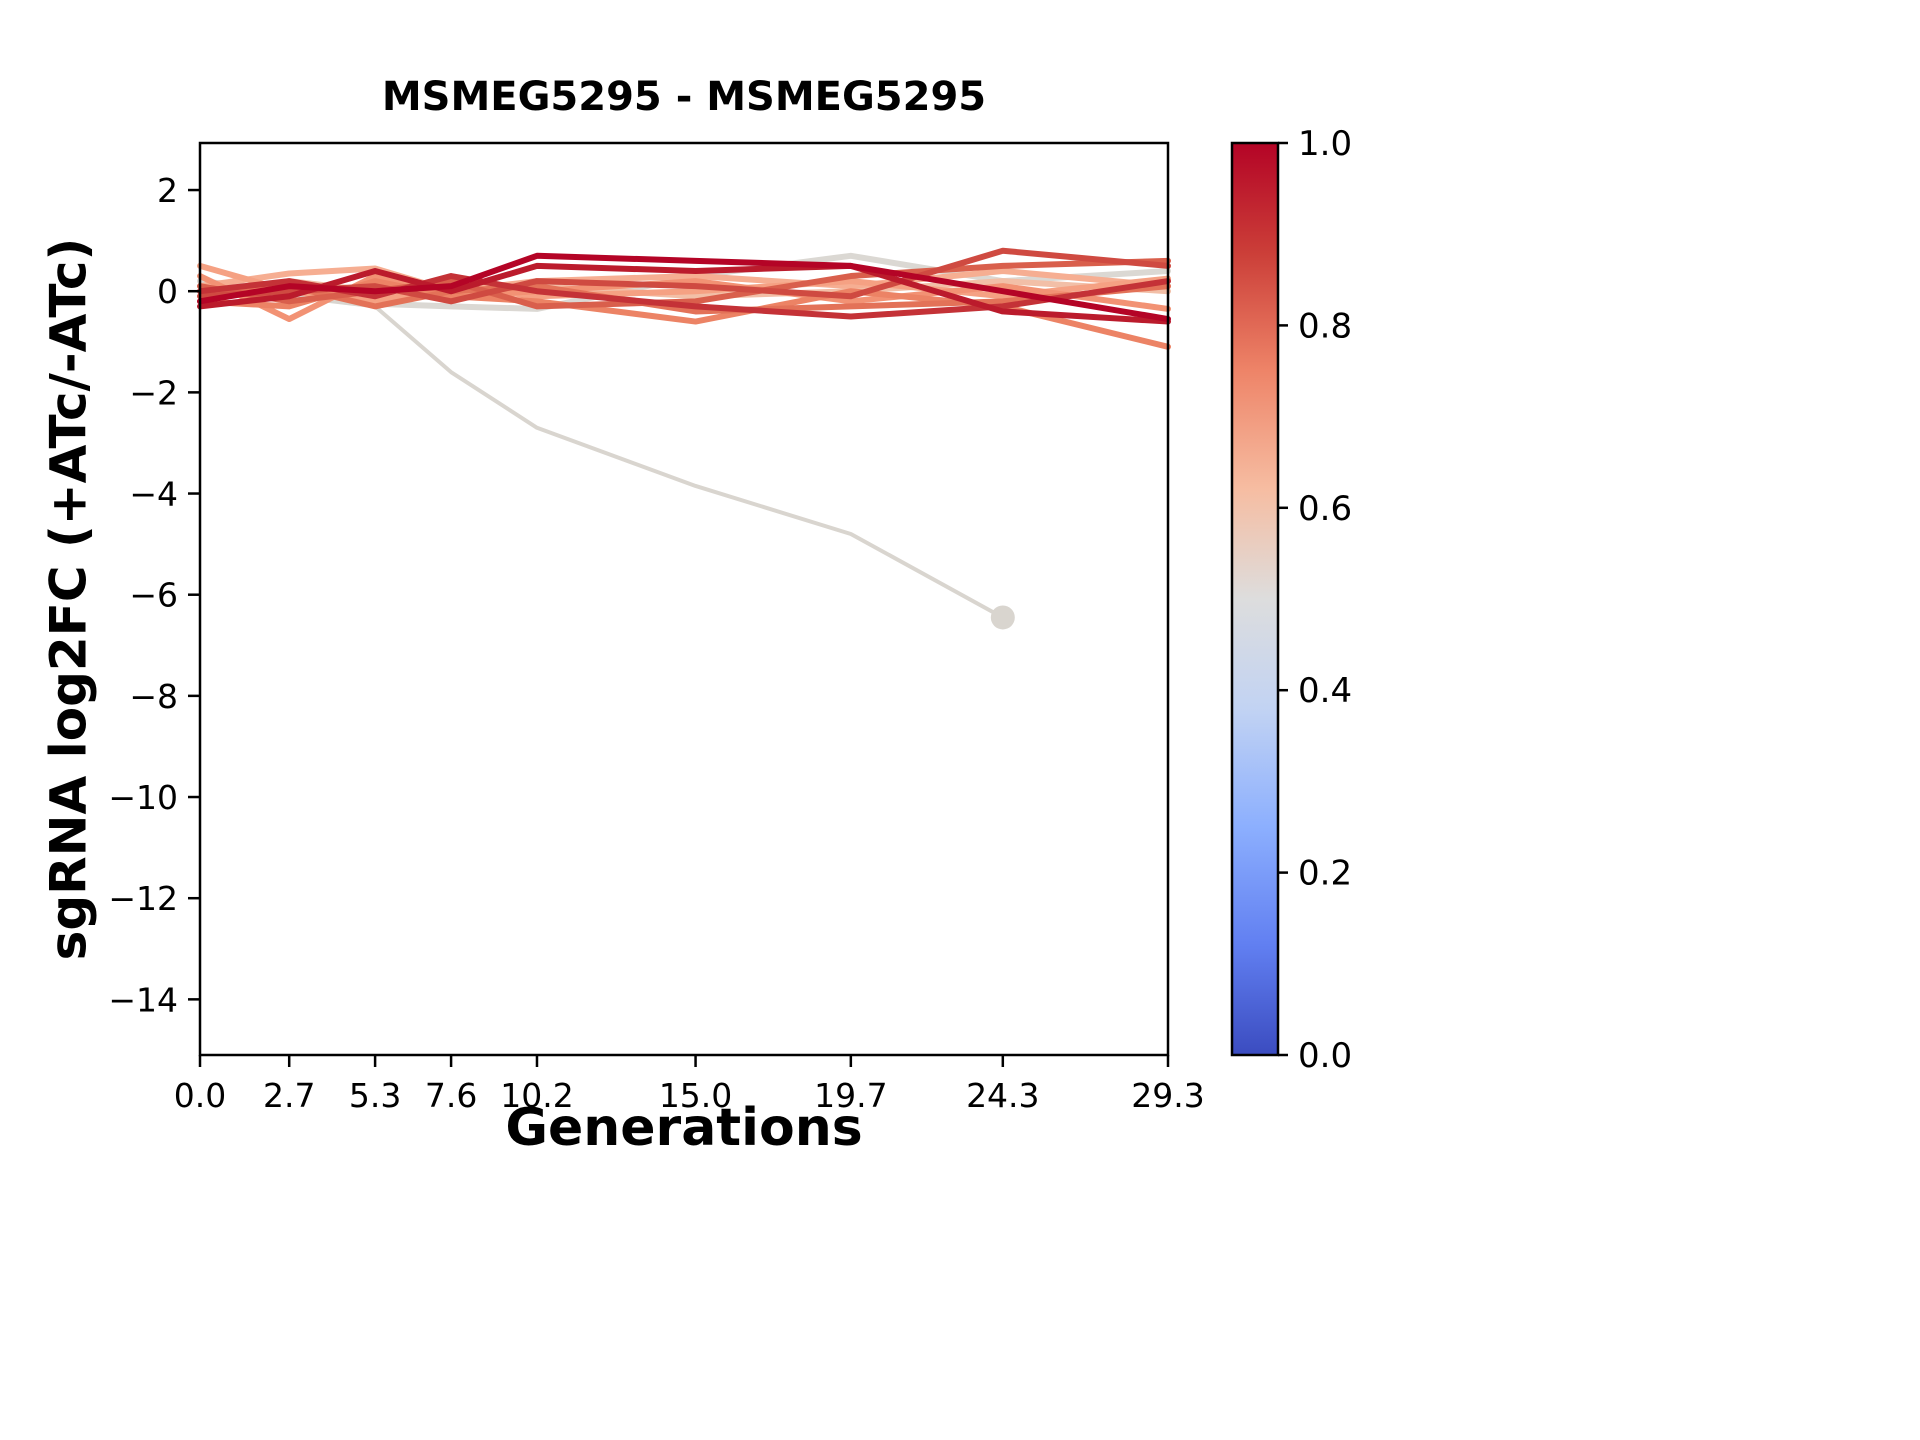 The height and width of the screenshot is (1440, 1920). Describe the element at coordinates (1002, 1095) in the screenshot. I see `x-tick-label: 24.3` at that location.